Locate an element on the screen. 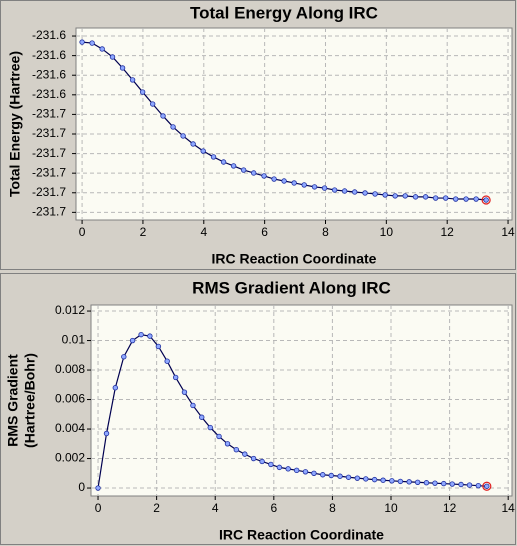 The width and height of the screenshot is (517, 546). x-tick-label: 2 is located at coordinates (156, 508).